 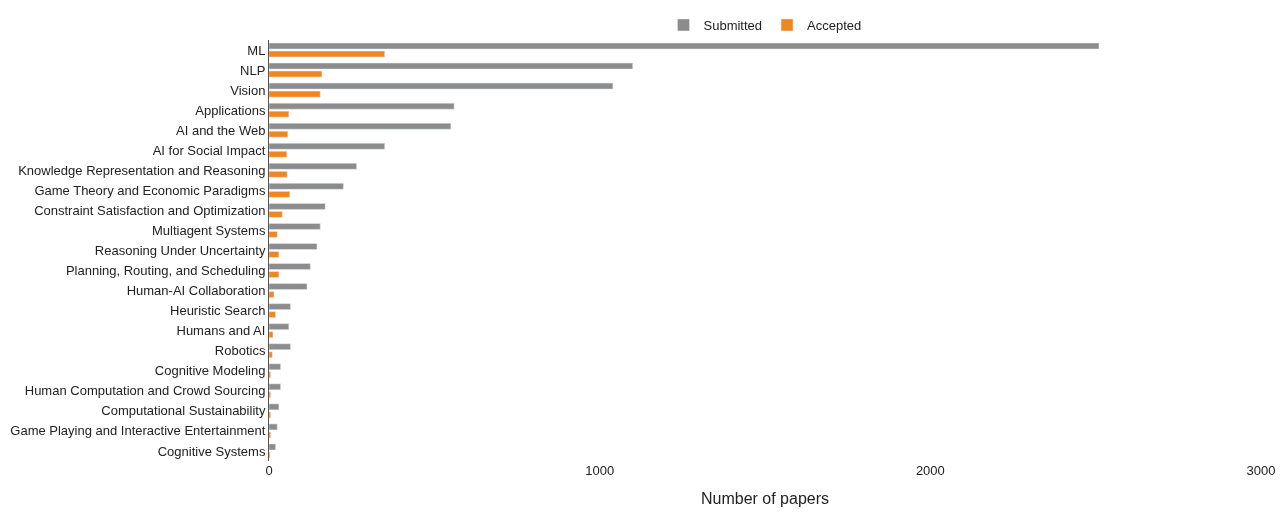 What do you see at coordinates (142, 170) in the screenshot?
I see `y-tick-label: Knowledge Representation and Reasoning` at bounding box center [142, 170].